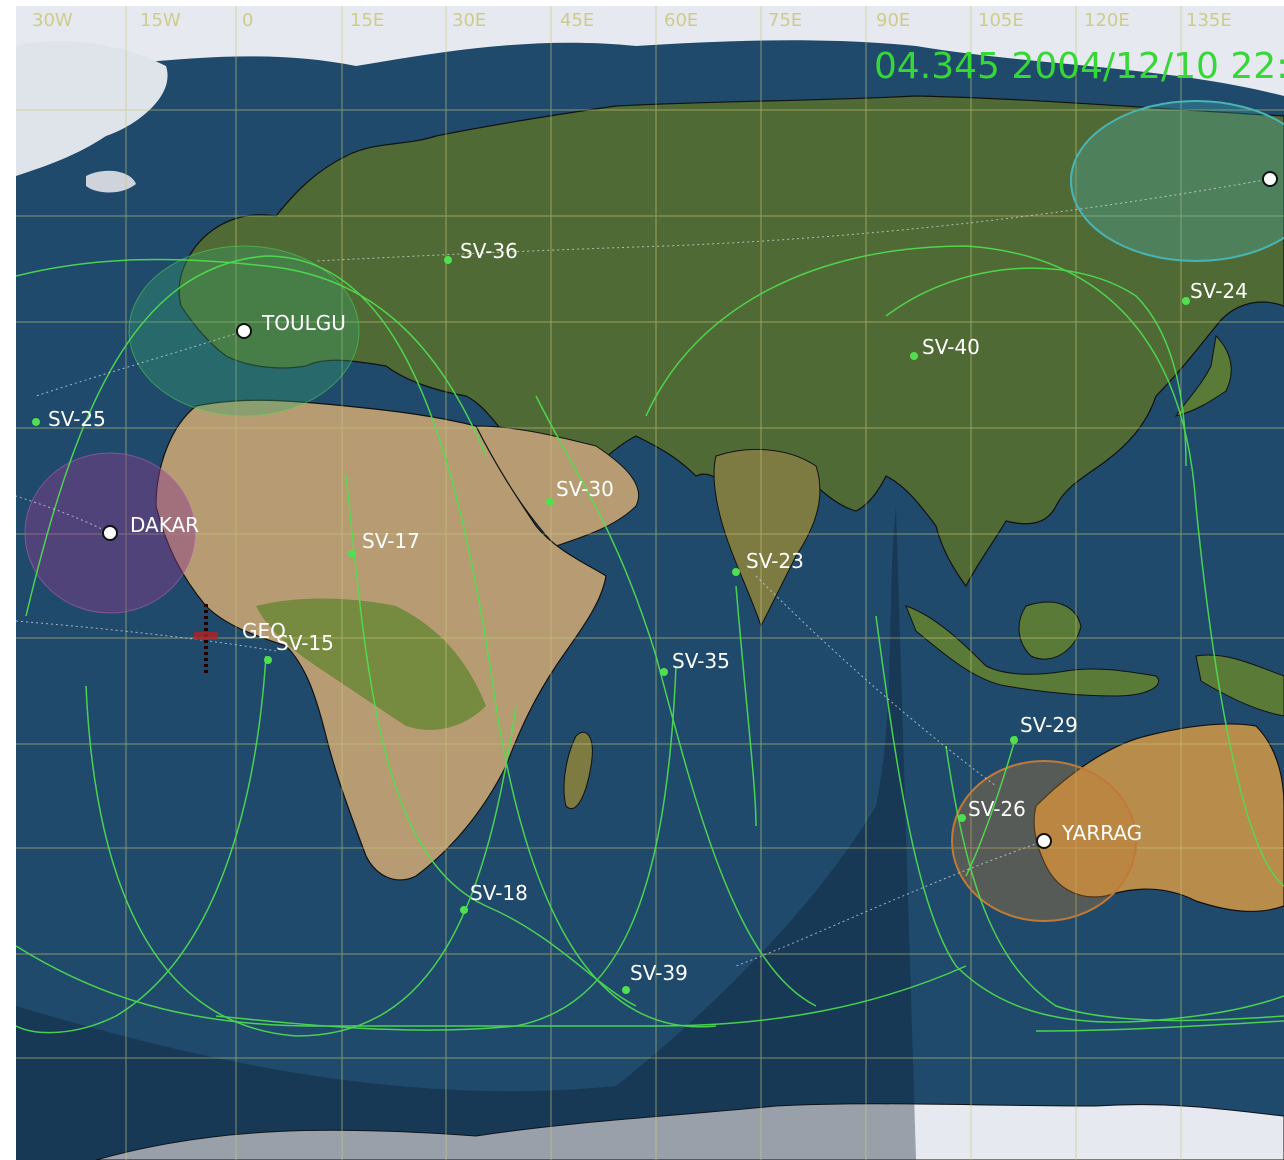  Describe the element at coordinates (578, 770) in the screenshot. I see `madagascar` at that location.